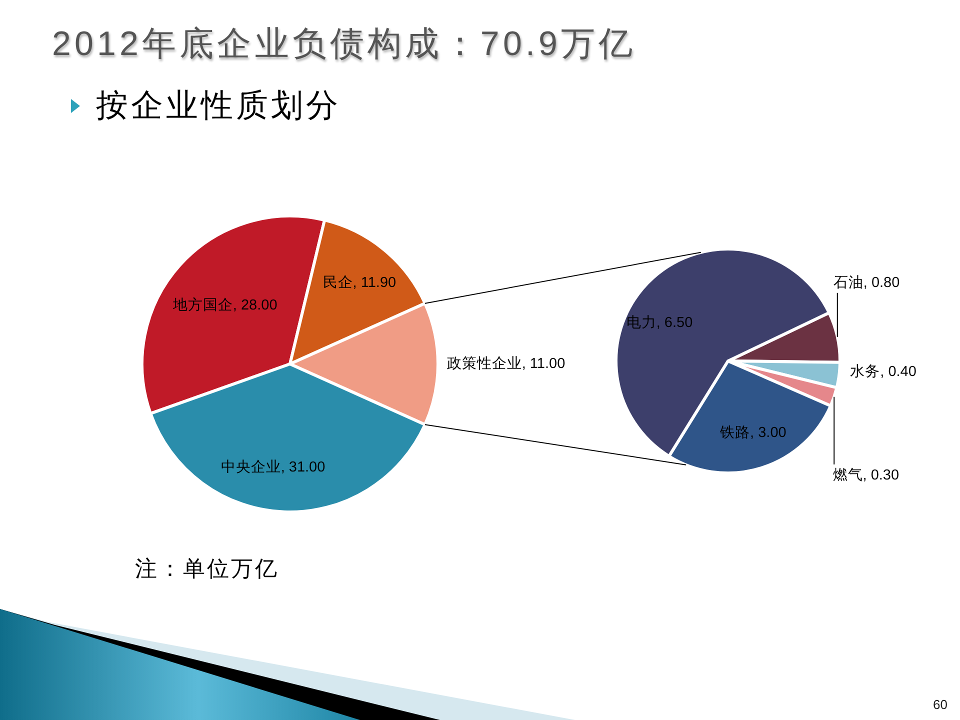 The image size is (960, 720). Describe the element at coordinates (344, 44) in the screenshot. I see `chart-title: 2012年底企业负债构成：70.9万亿` at that location.